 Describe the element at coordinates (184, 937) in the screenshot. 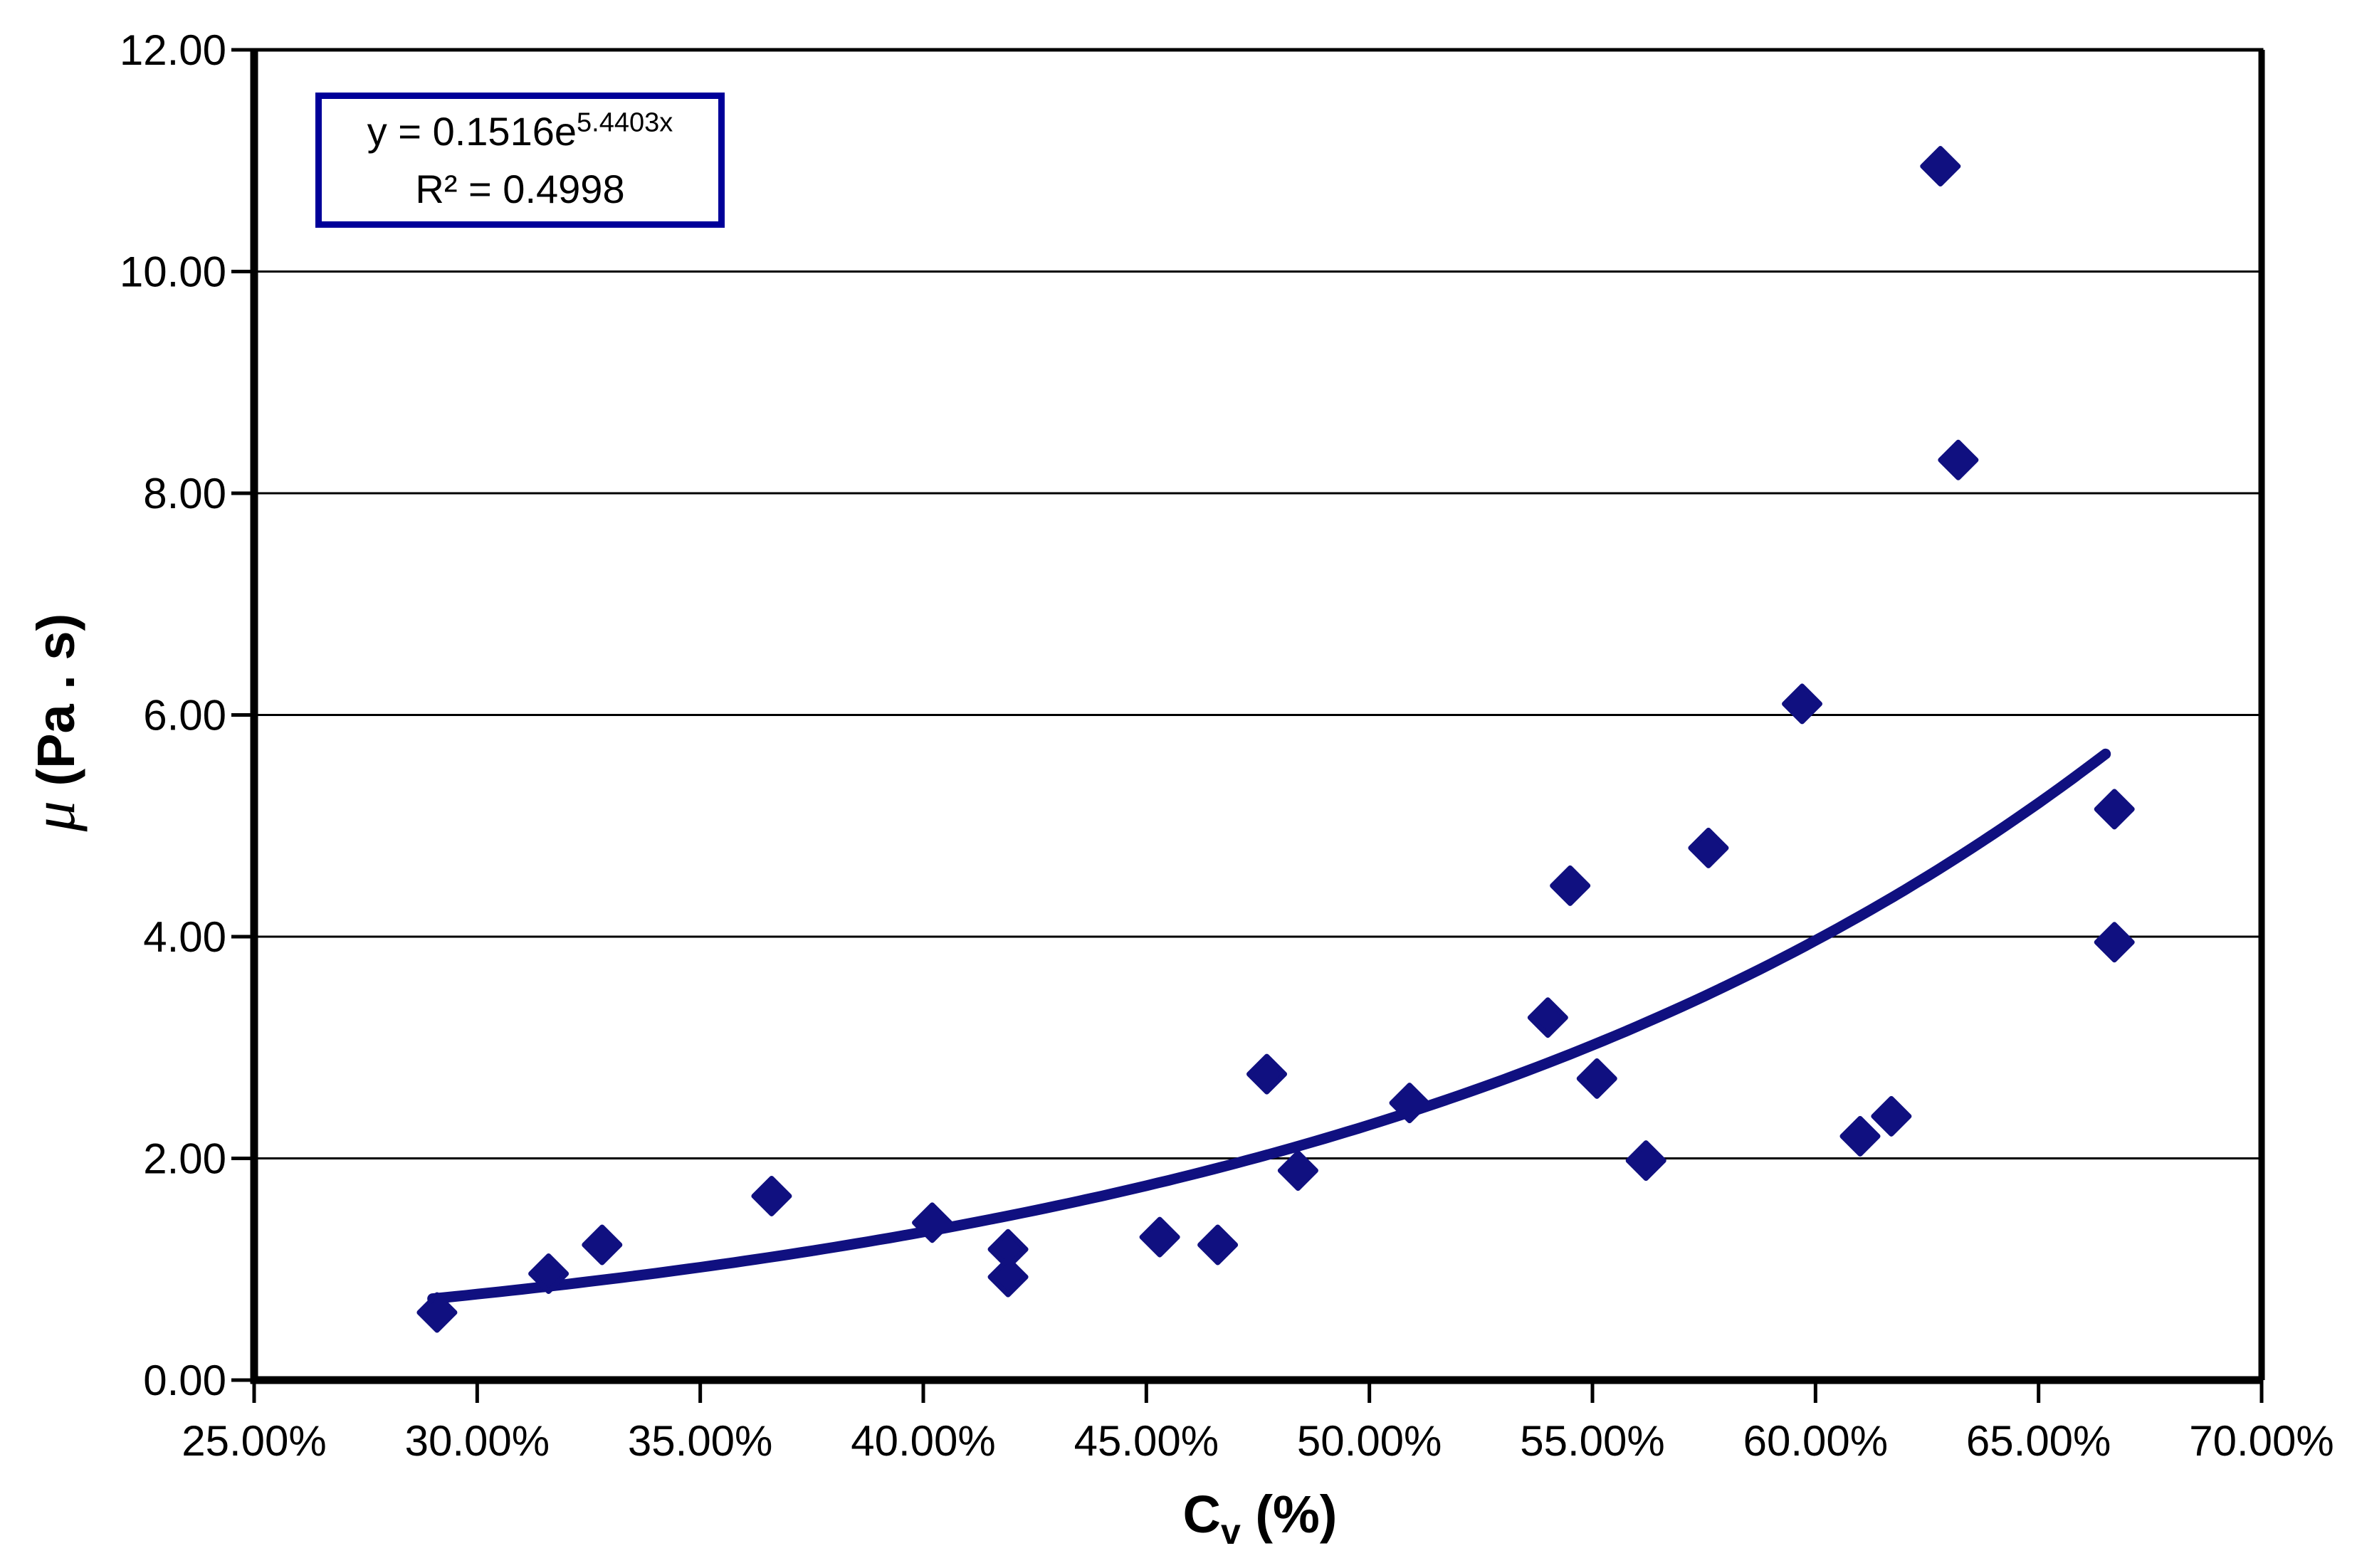

I see `y-tick-label-4: 4.00` at that location.